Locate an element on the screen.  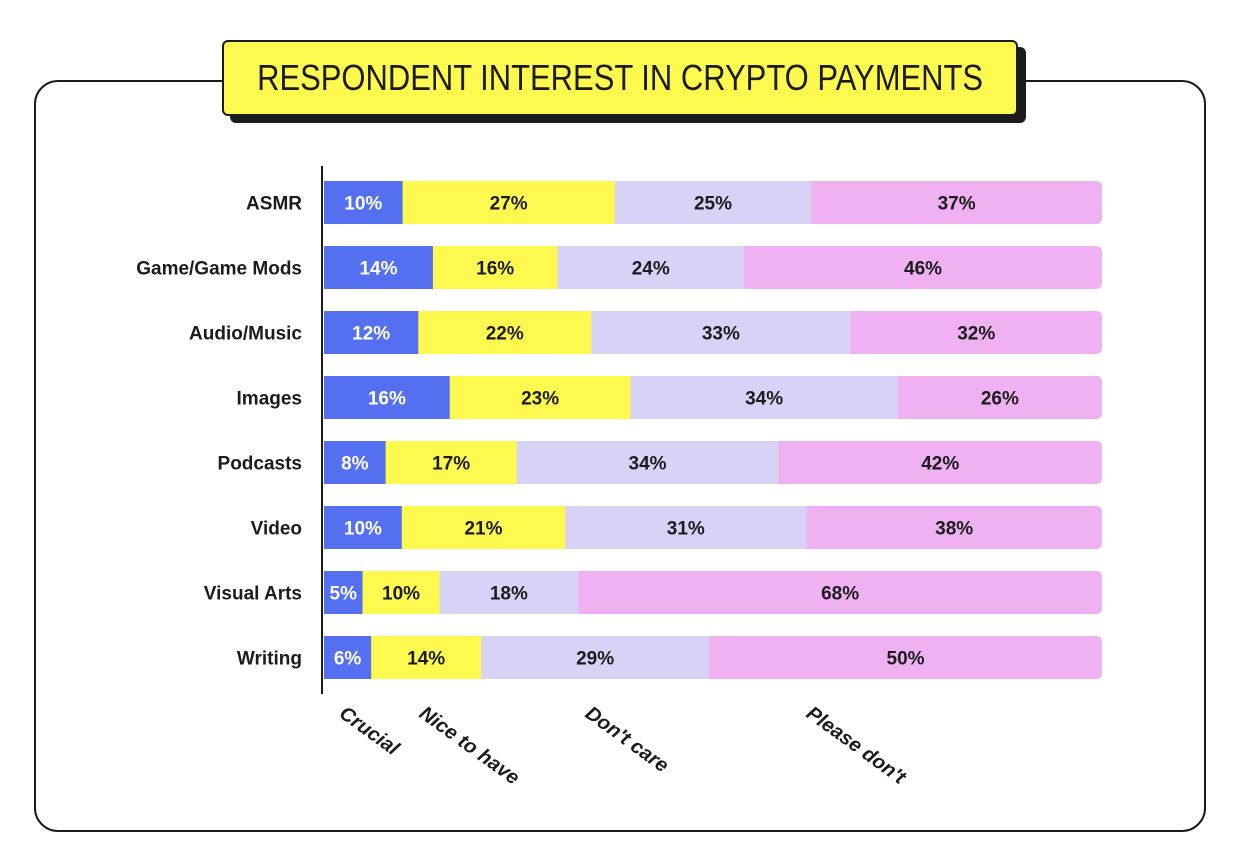
bar-asmr-don-t-care is located at coordinates (713, 202).